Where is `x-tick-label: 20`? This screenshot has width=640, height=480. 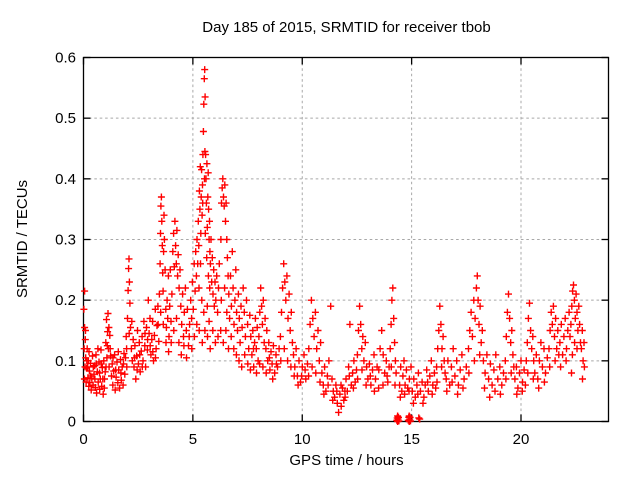 x-tick-label: 20 is located at coordinates (521, 439).